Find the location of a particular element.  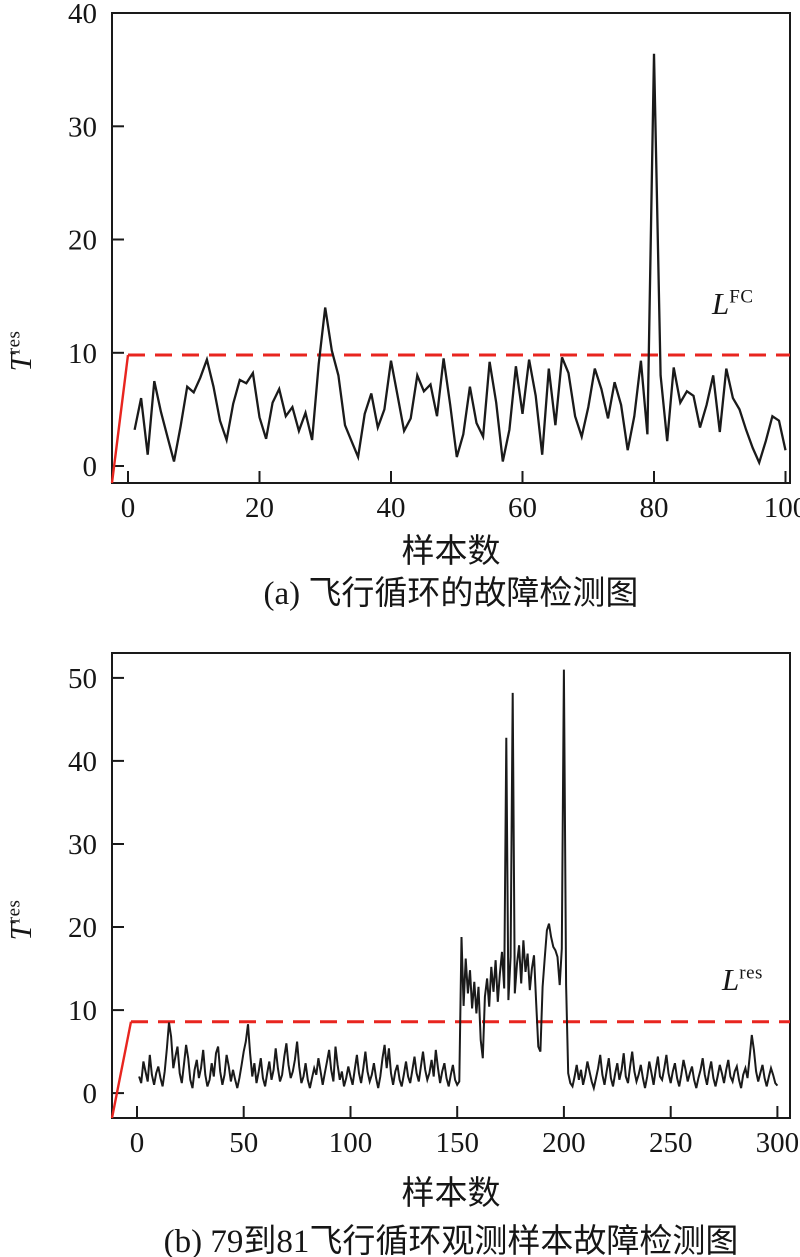

chart-b-threshold-label-sup: res is located at coordinates (751, 973).